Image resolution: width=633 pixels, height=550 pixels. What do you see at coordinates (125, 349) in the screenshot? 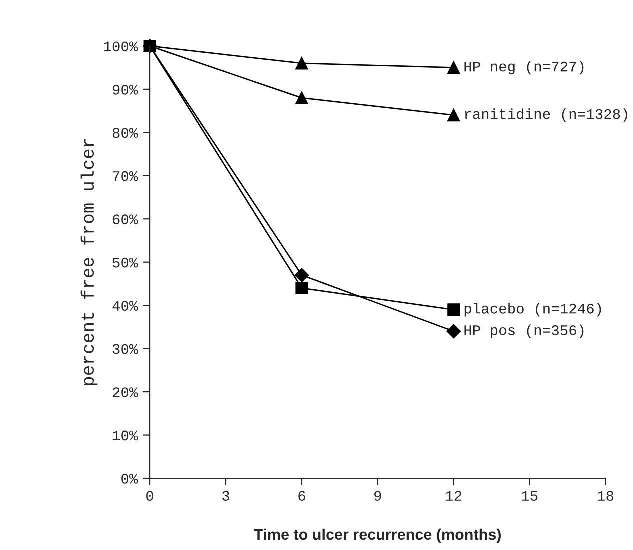
I see `y-tick-label: 30%` at bounding box center [125, 349].